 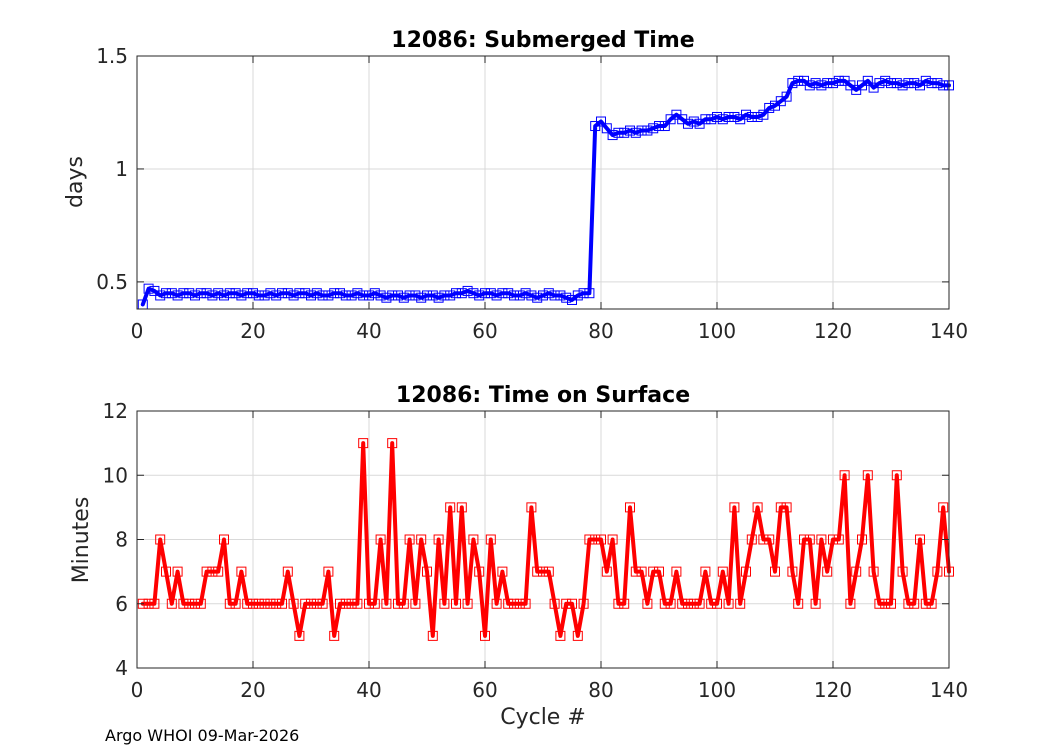 I want to click on surface-time-xtick-label: 120, so click(x=833, y=690).